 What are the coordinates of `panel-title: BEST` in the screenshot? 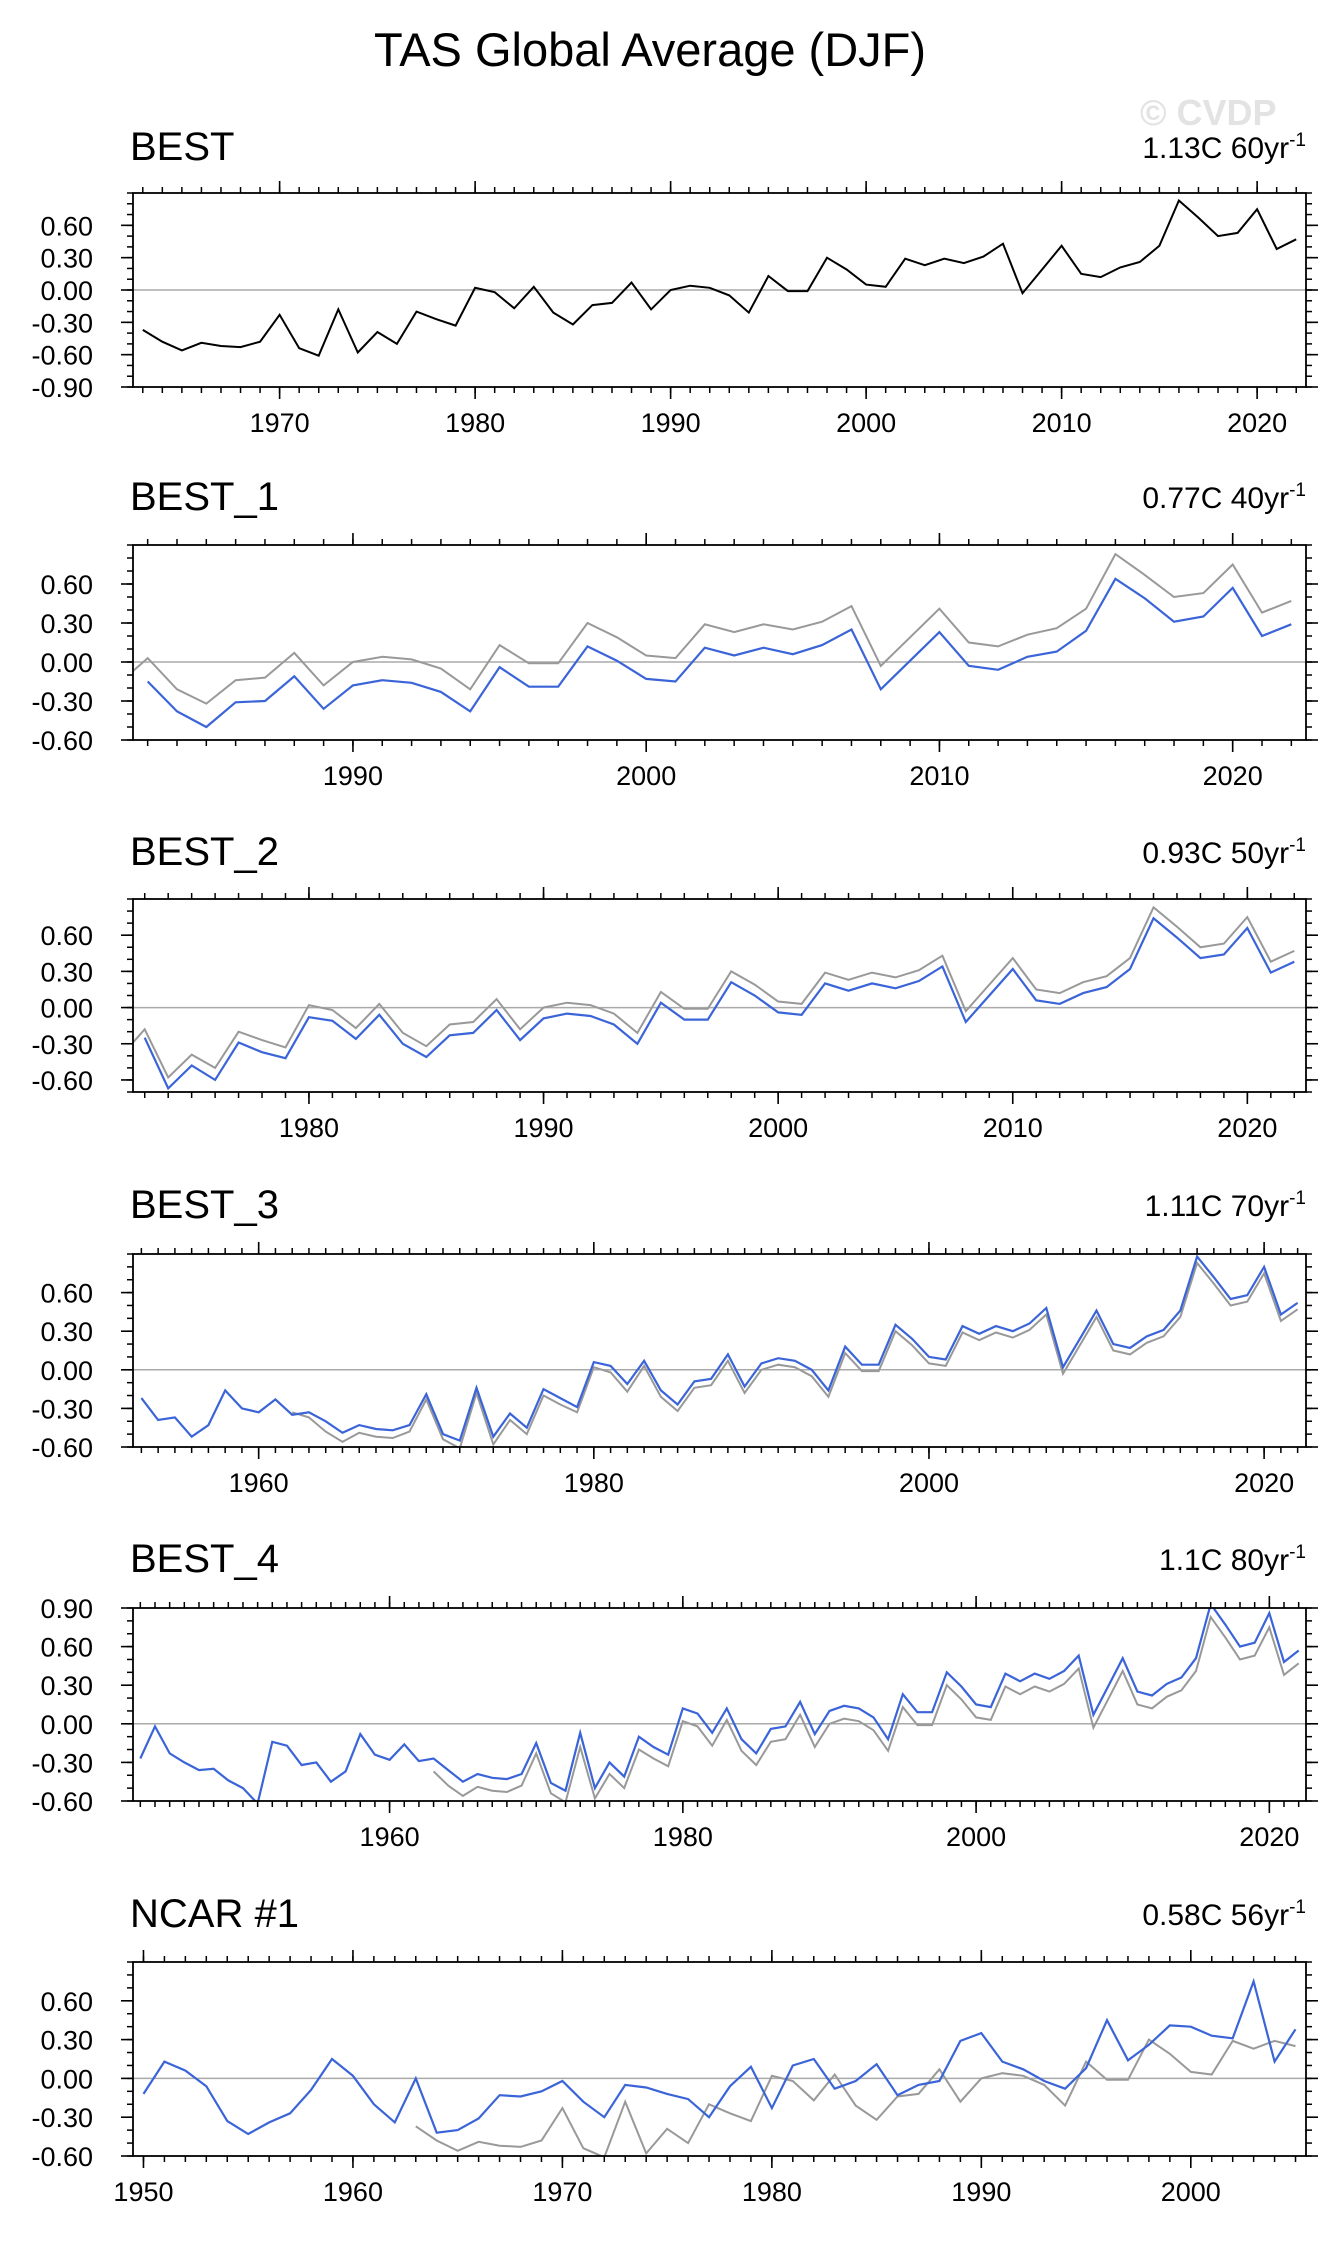 It's located at (182, 147).